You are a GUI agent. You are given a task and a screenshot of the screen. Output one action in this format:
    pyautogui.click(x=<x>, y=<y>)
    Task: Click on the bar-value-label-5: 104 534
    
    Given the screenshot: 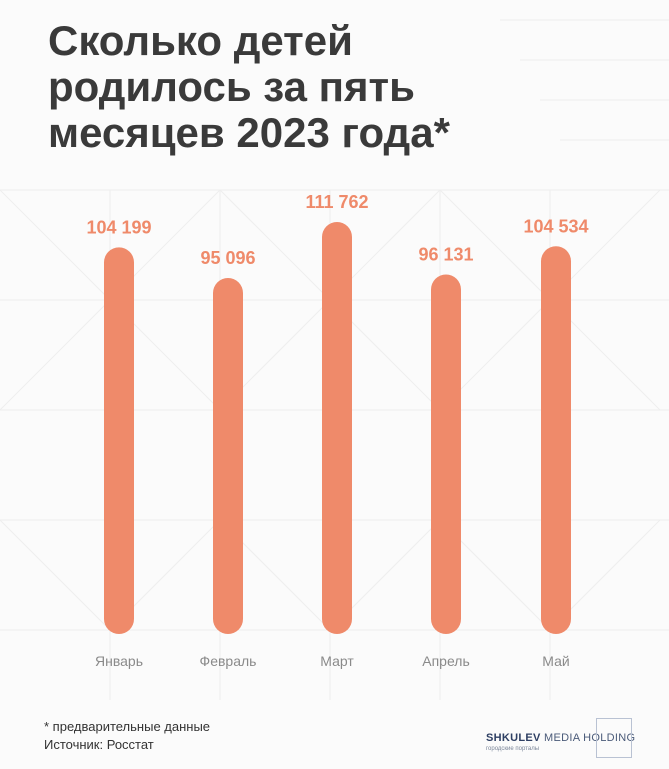 What is the action you would take?
    pyautogui.click(x=555, y=226)
    